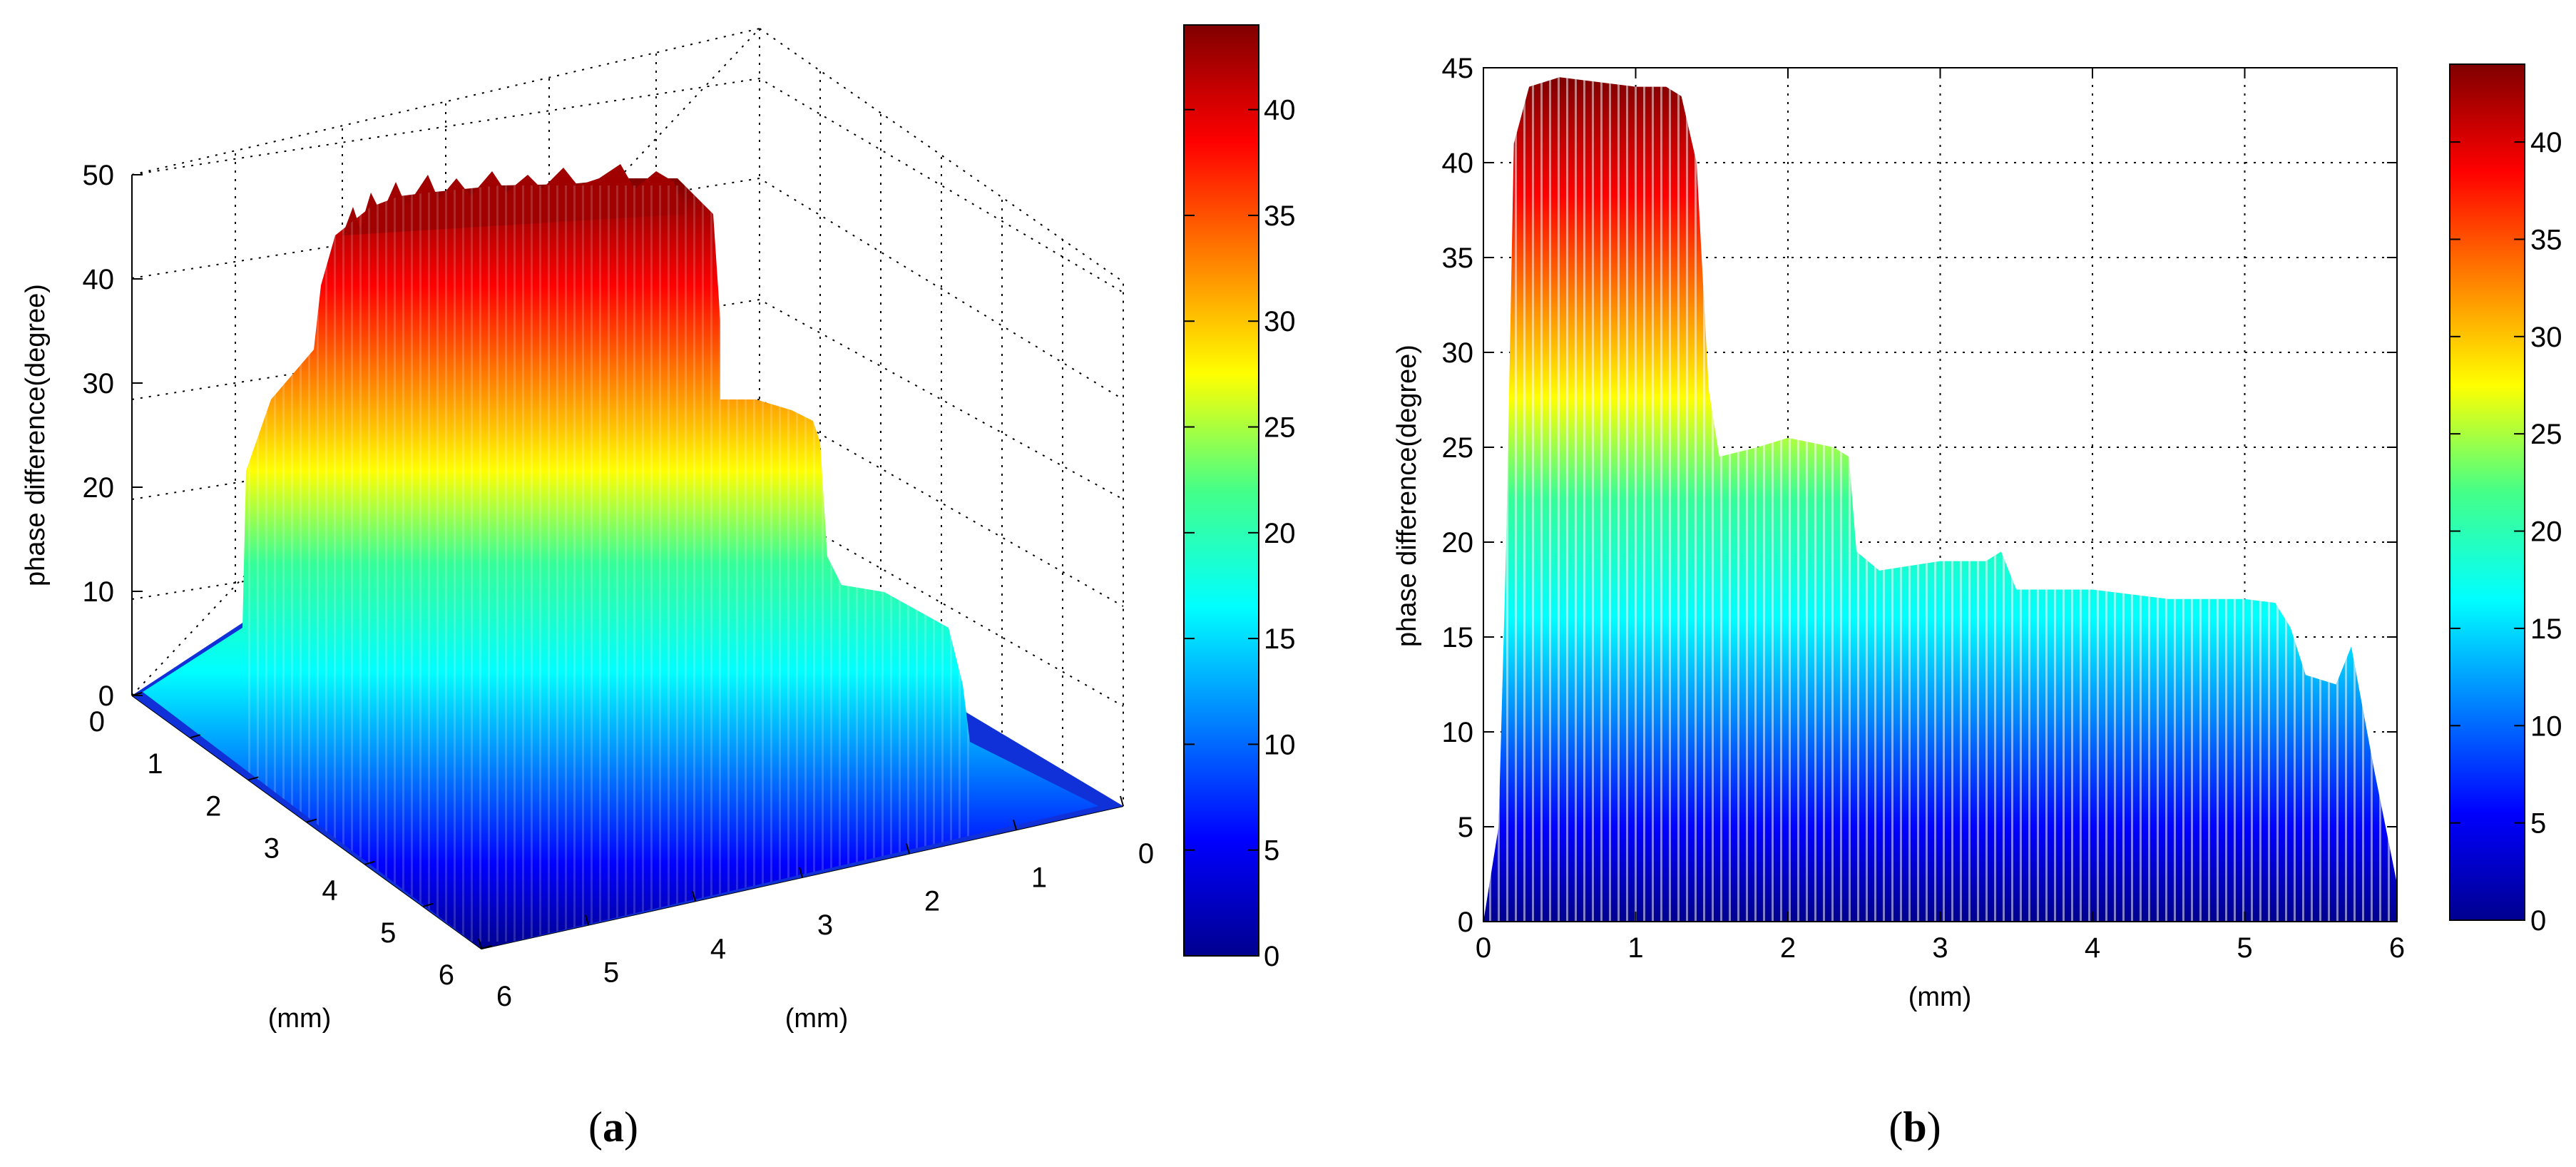 The height and width of the screenshot is (1167, 2576). What do you see at coordinates (1280, 533) in the screenshot?
I see `panel-a-colorbar-tick: 20` at bounding box center [1280, 533].